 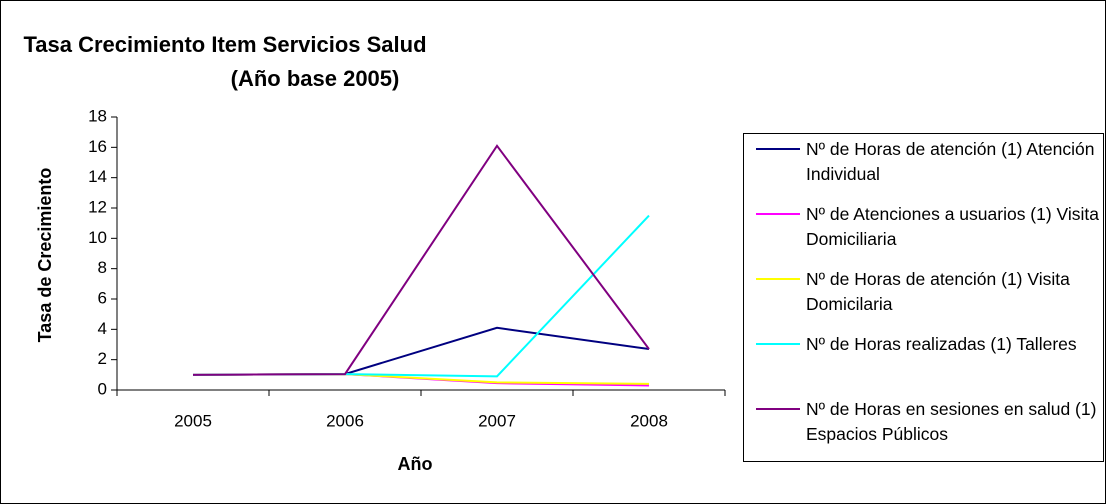 What do you see at coordinates (97, 146) in the screenshot?
I see `y-tick-label: 16` at bounding box center [97, 146].